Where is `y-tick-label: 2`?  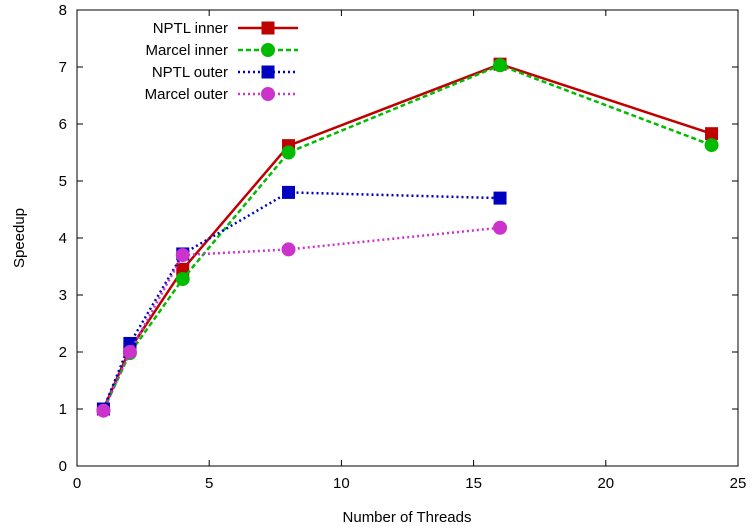 y-tick-label: 2 is located at coordinates (63, 352).